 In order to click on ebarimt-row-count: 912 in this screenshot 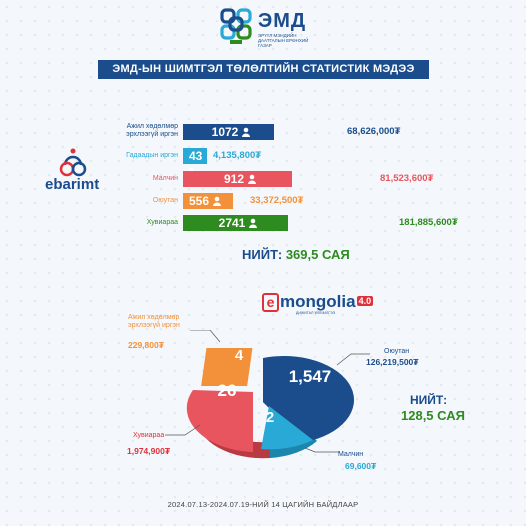, I will do `click(234, 179)`.